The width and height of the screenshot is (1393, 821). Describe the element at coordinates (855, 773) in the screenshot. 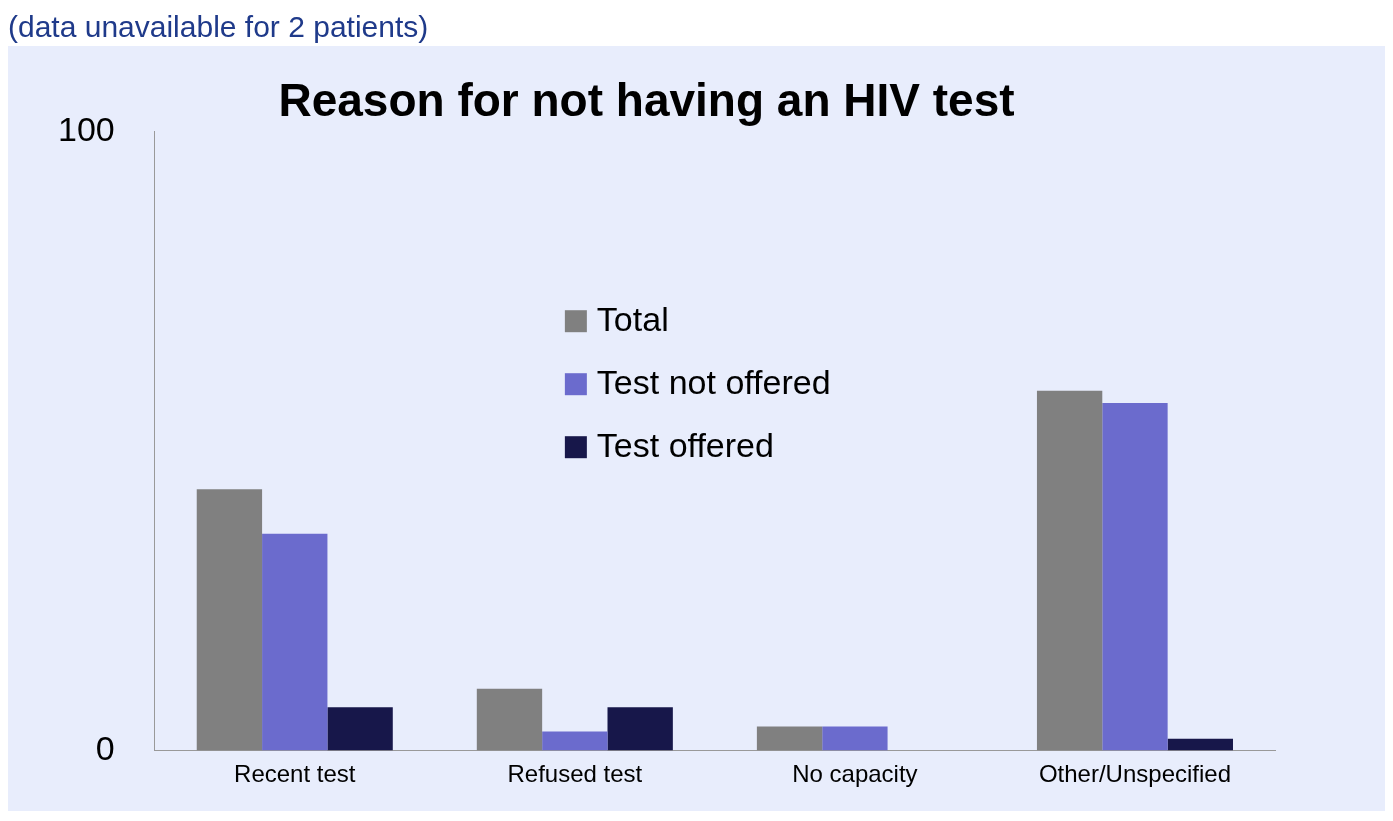

I see `x-tick-label: No capacity` at that location.